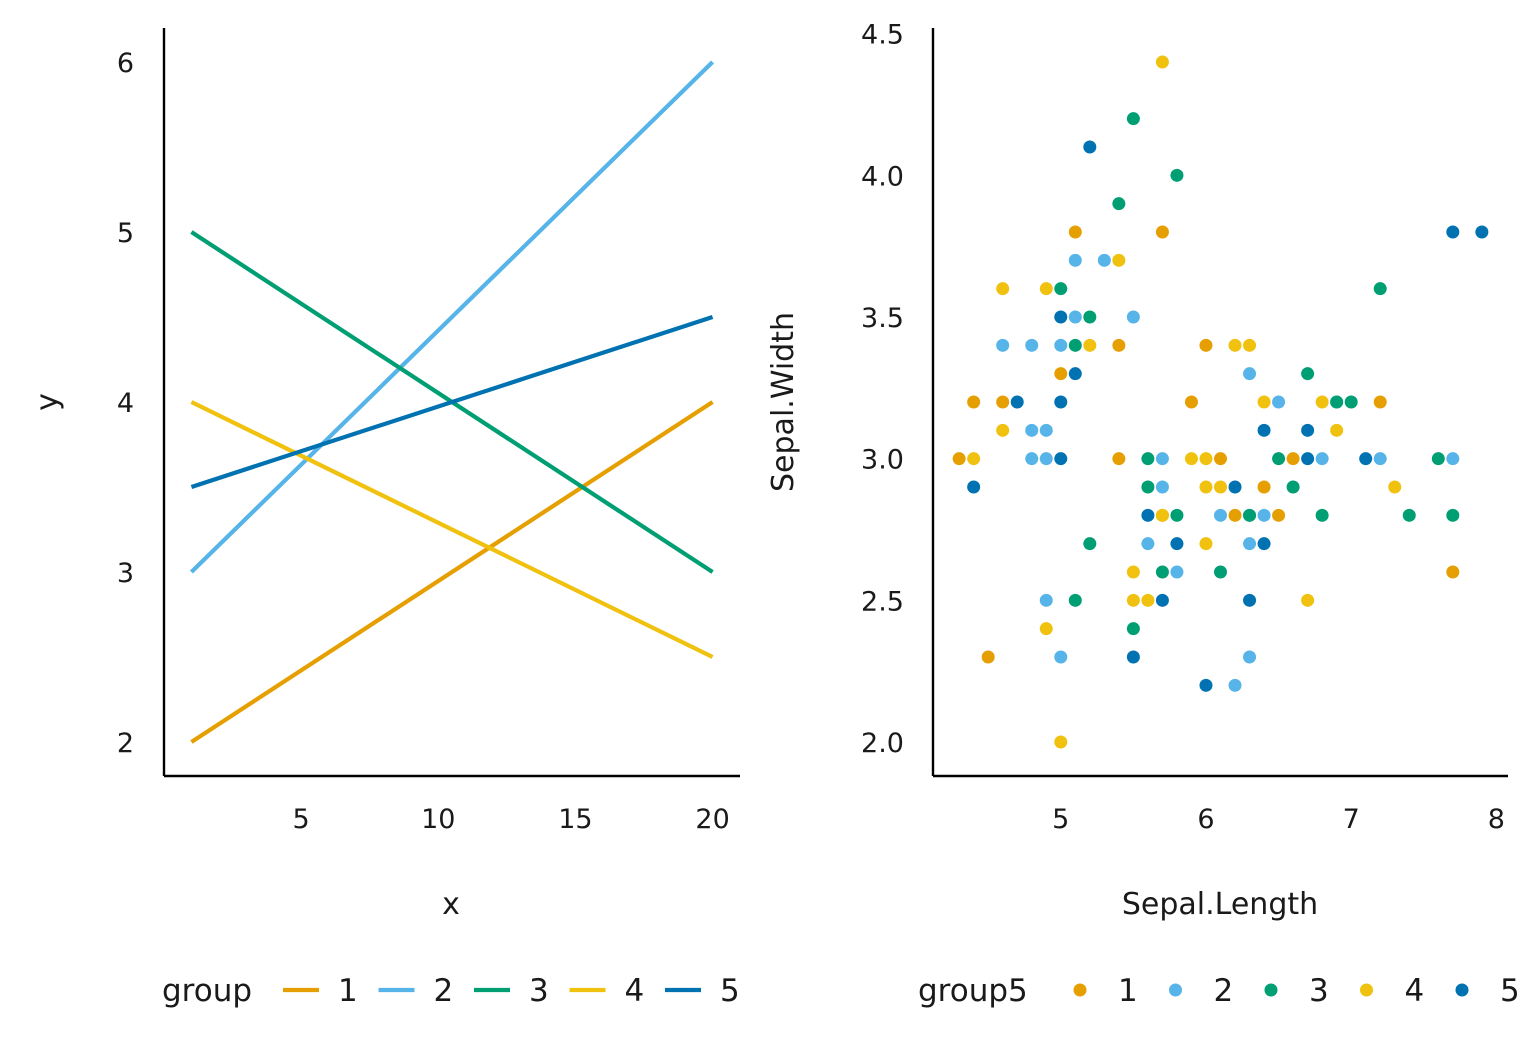  Describe the element at coordinates (438, 819) in the screenshot. I see `x-tick-label: 10` at that location.